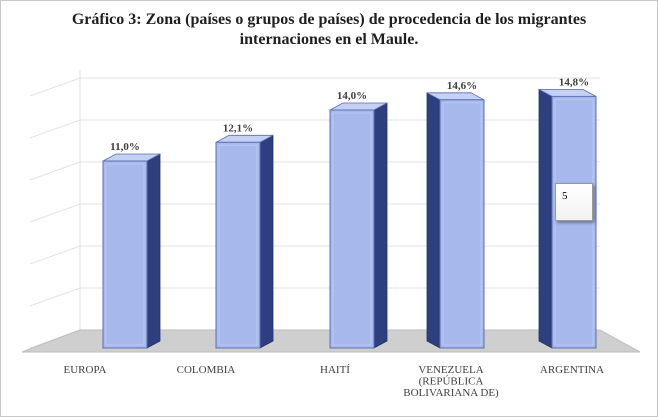 The width and height of the screenshot is (658, 417). What do you see at coordinates (206, 370) in the screenshot?
I see `category-label: COLOMBIA` at bounding box center [206, 370].